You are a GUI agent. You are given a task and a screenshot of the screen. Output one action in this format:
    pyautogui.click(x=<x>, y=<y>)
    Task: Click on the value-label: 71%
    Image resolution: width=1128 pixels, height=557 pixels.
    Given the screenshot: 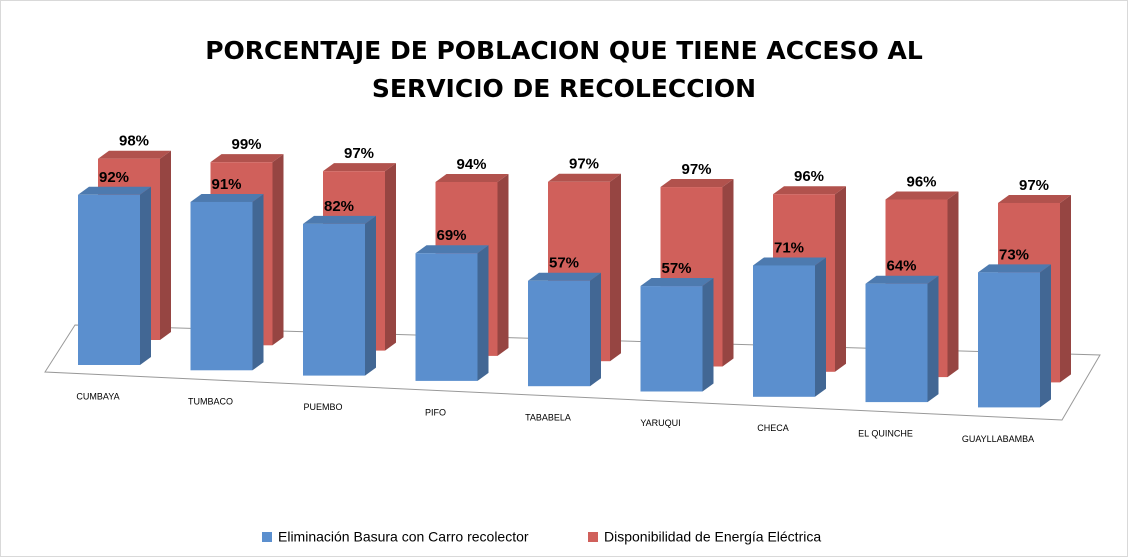 What is the action you would take?
    pyautogui.click(x=789, y=247)
    